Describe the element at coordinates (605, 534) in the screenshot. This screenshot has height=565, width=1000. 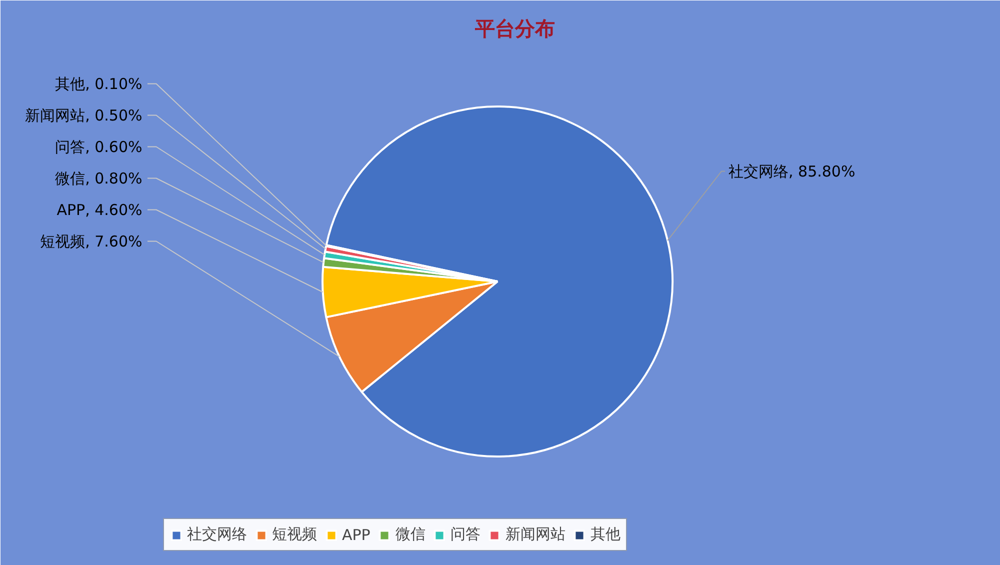
I see `legend-label: 其他` at that location.